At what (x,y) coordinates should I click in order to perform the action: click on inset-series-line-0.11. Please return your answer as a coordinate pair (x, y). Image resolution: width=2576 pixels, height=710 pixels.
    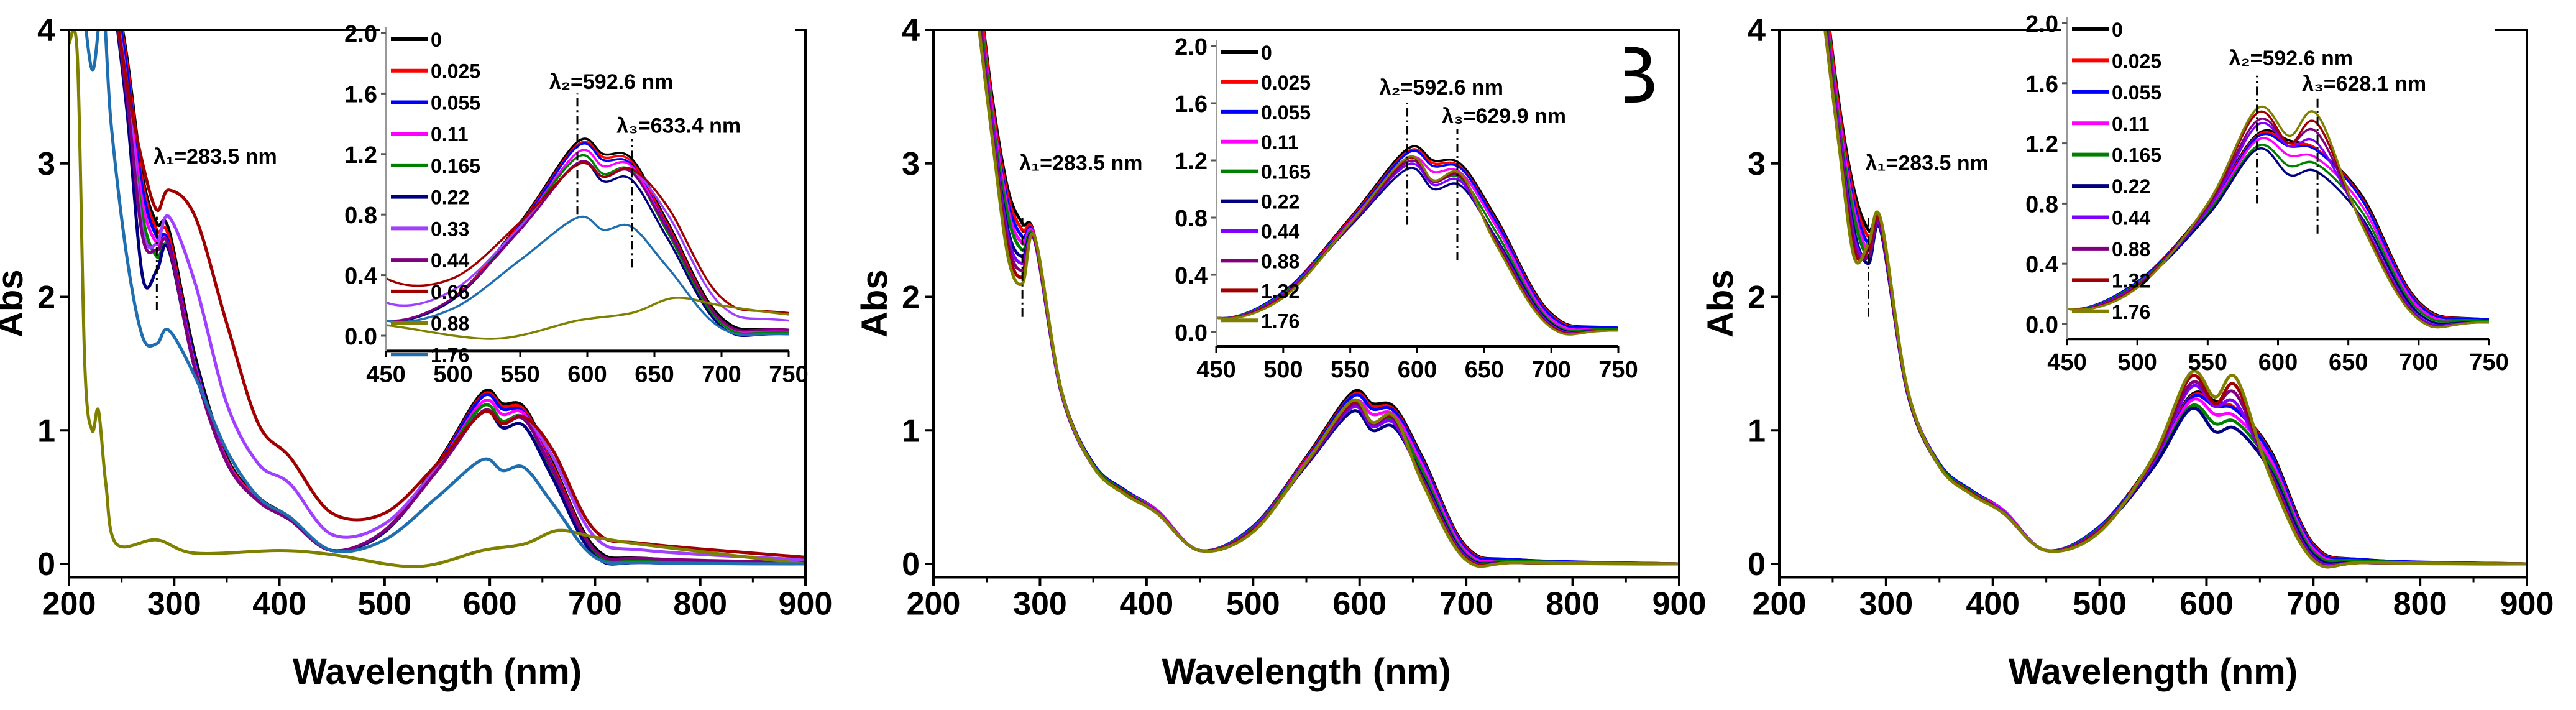
    Looking at the image, I should click on (1417, 243).